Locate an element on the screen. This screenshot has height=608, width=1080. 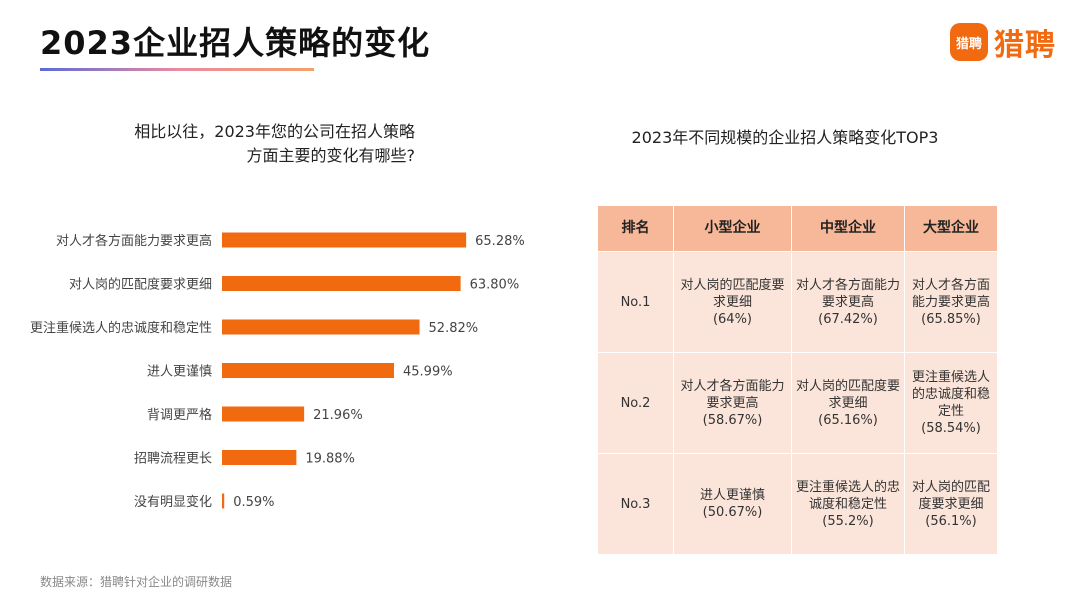
rank-cell: No.2 is located at coordinates (635, 403).